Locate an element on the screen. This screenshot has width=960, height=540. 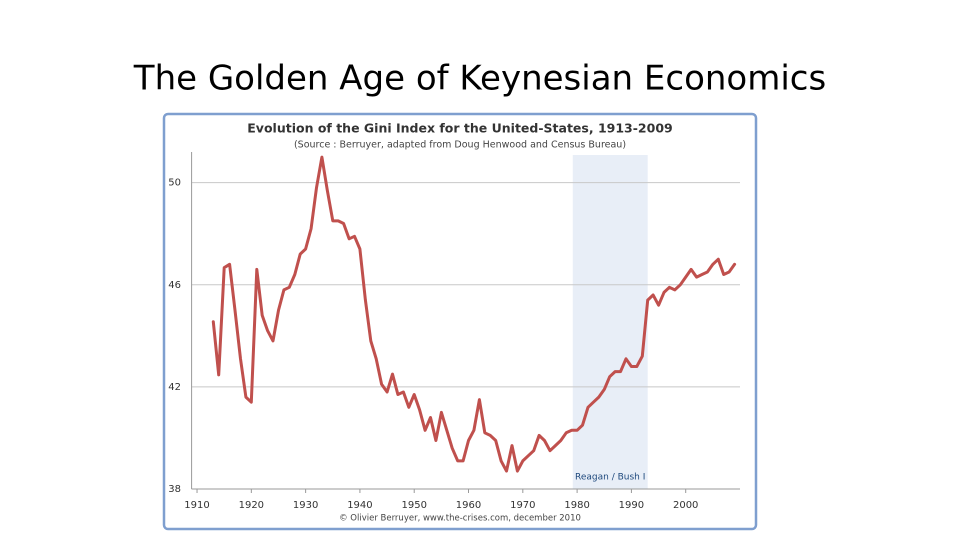
y-tick-label: 46 is located at coordinates (174, 285).